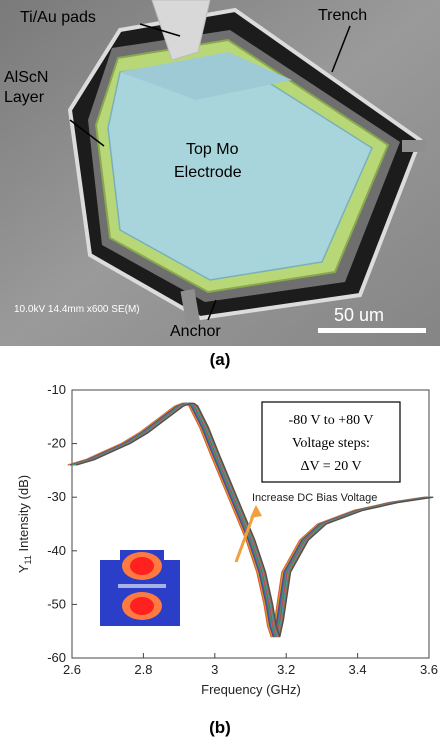 This screenshot has width=440, height=744. What do you see at coordinates (56, 550) in the screenshot?
I see `y-tick-label: -40` at bounding box center [56, 550].